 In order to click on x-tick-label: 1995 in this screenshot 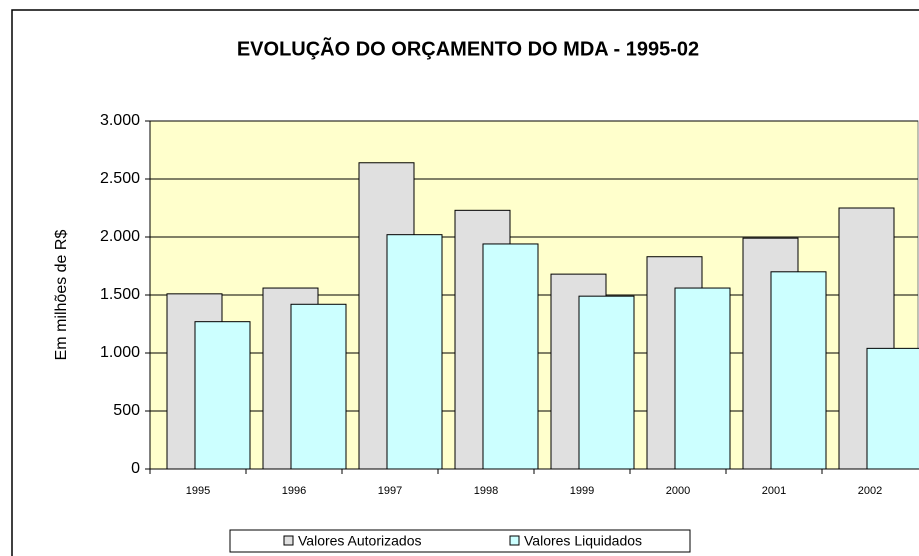, I will do `click(198, 491)`.